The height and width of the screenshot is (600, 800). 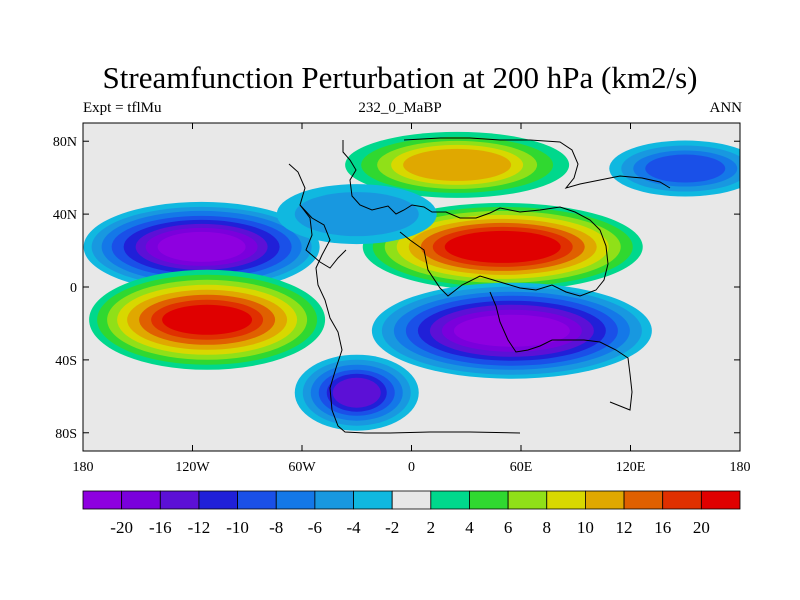 What do you see at coordinates (65, 215) in the screenshot?
I see `y-tick-label: 40N` at bounding box center [65, 215].